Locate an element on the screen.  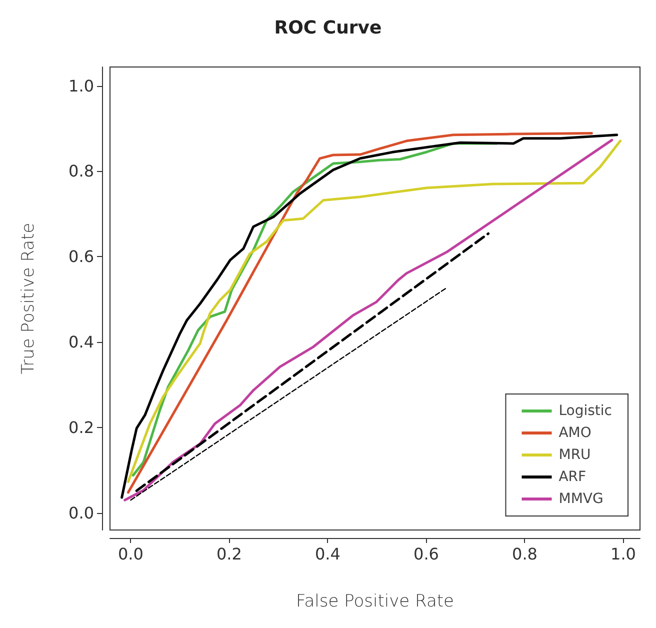
y-tick-label: 0.6 is located at coordinates (81, 256).